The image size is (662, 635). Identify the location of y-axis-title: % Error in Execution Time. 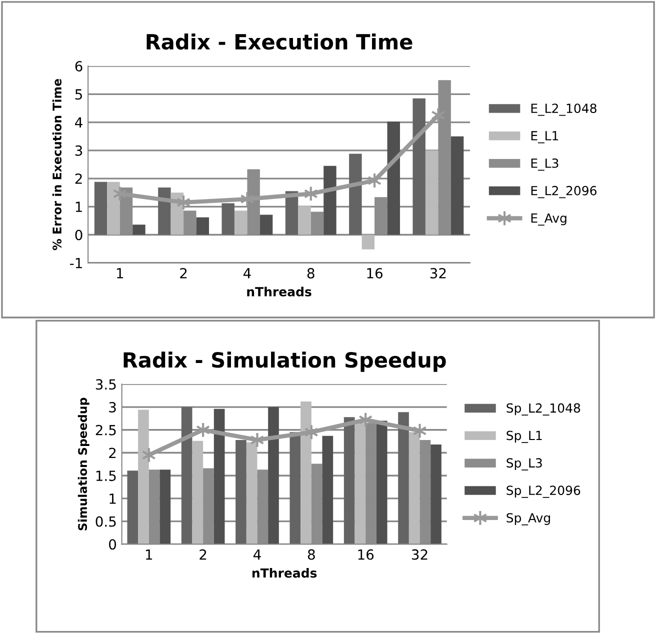
(57, 164).